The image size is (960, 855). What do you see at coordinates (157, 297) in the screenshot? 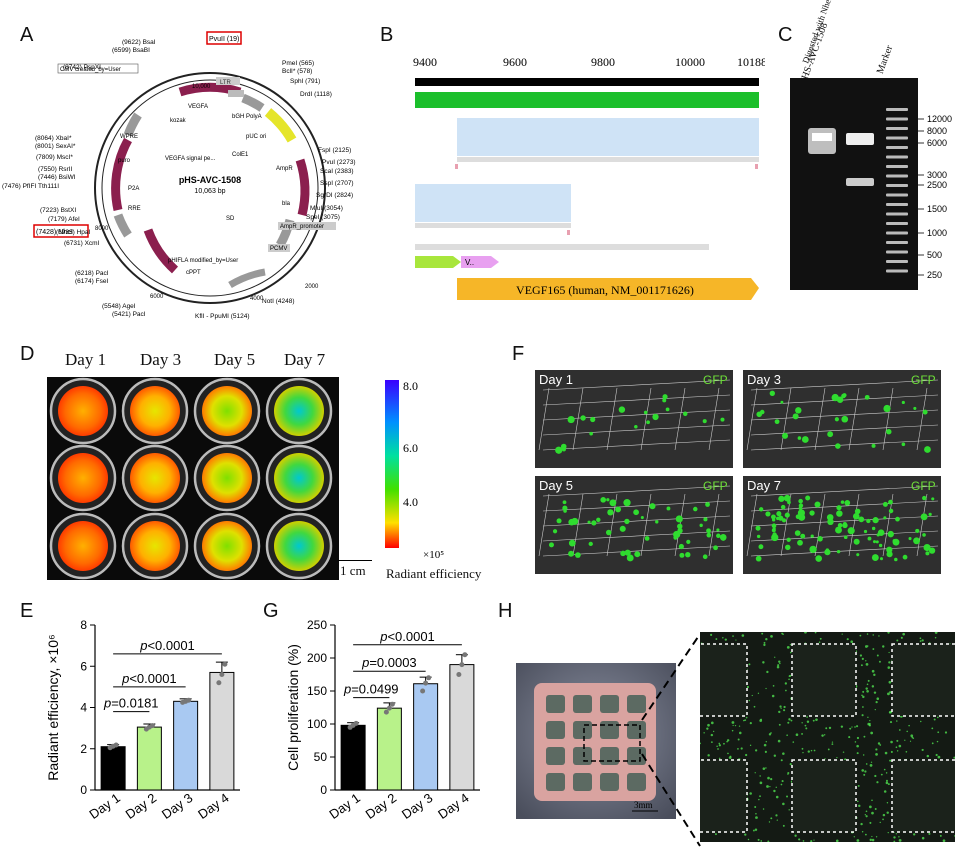
I see `plasmid-tick: 6000` at bounding box center [157, 297].